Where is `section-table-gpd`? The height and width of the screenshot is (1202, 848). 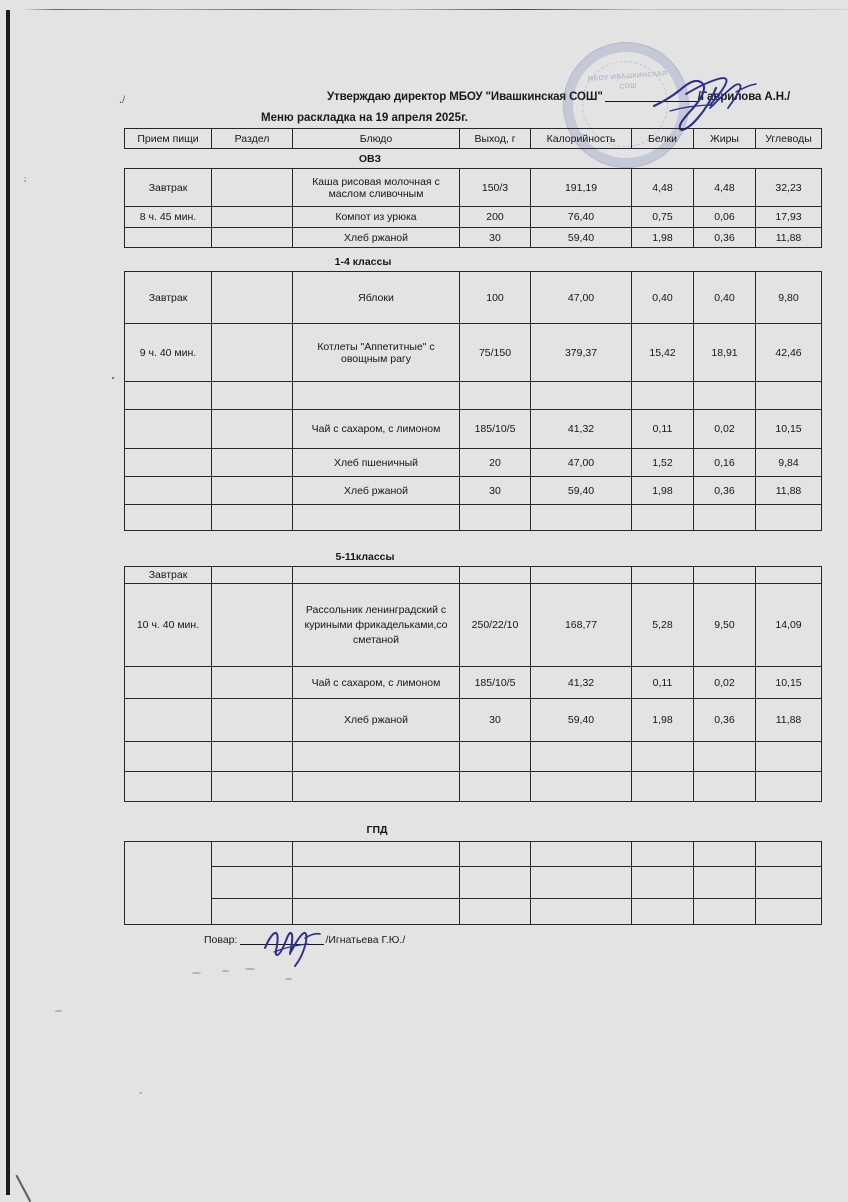 section-table-gpd is located at coordinates (473, 883).